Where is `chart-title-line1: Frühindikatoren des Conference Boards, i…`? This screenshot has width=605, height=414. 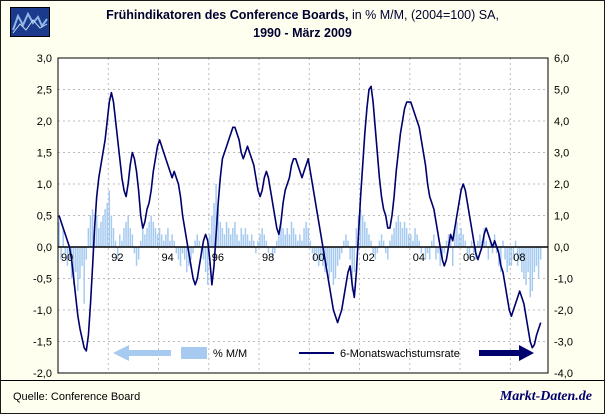
chart-title-line1: Frühindikatoren des Conference Boards, i… is located at coordinates (302, 15).